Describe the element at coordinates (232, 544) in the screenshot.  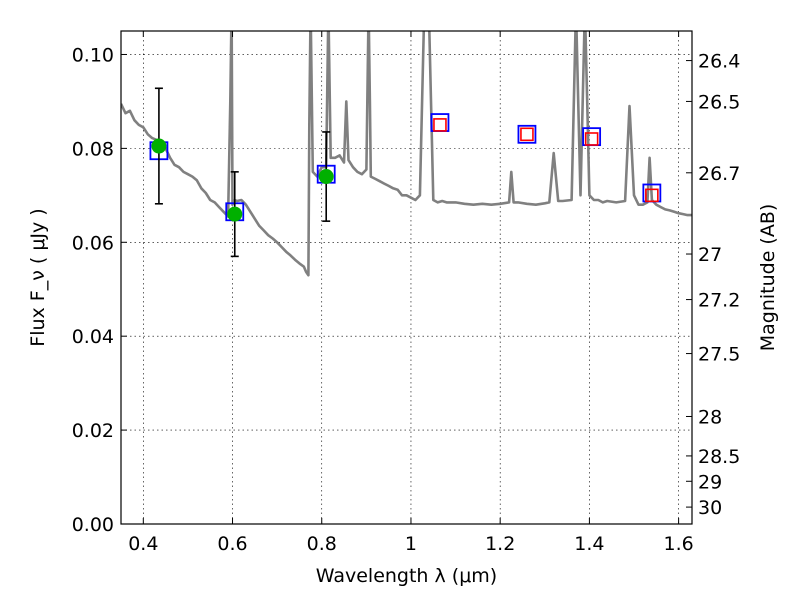
I see `x-tick-label: 0.6` at that location.